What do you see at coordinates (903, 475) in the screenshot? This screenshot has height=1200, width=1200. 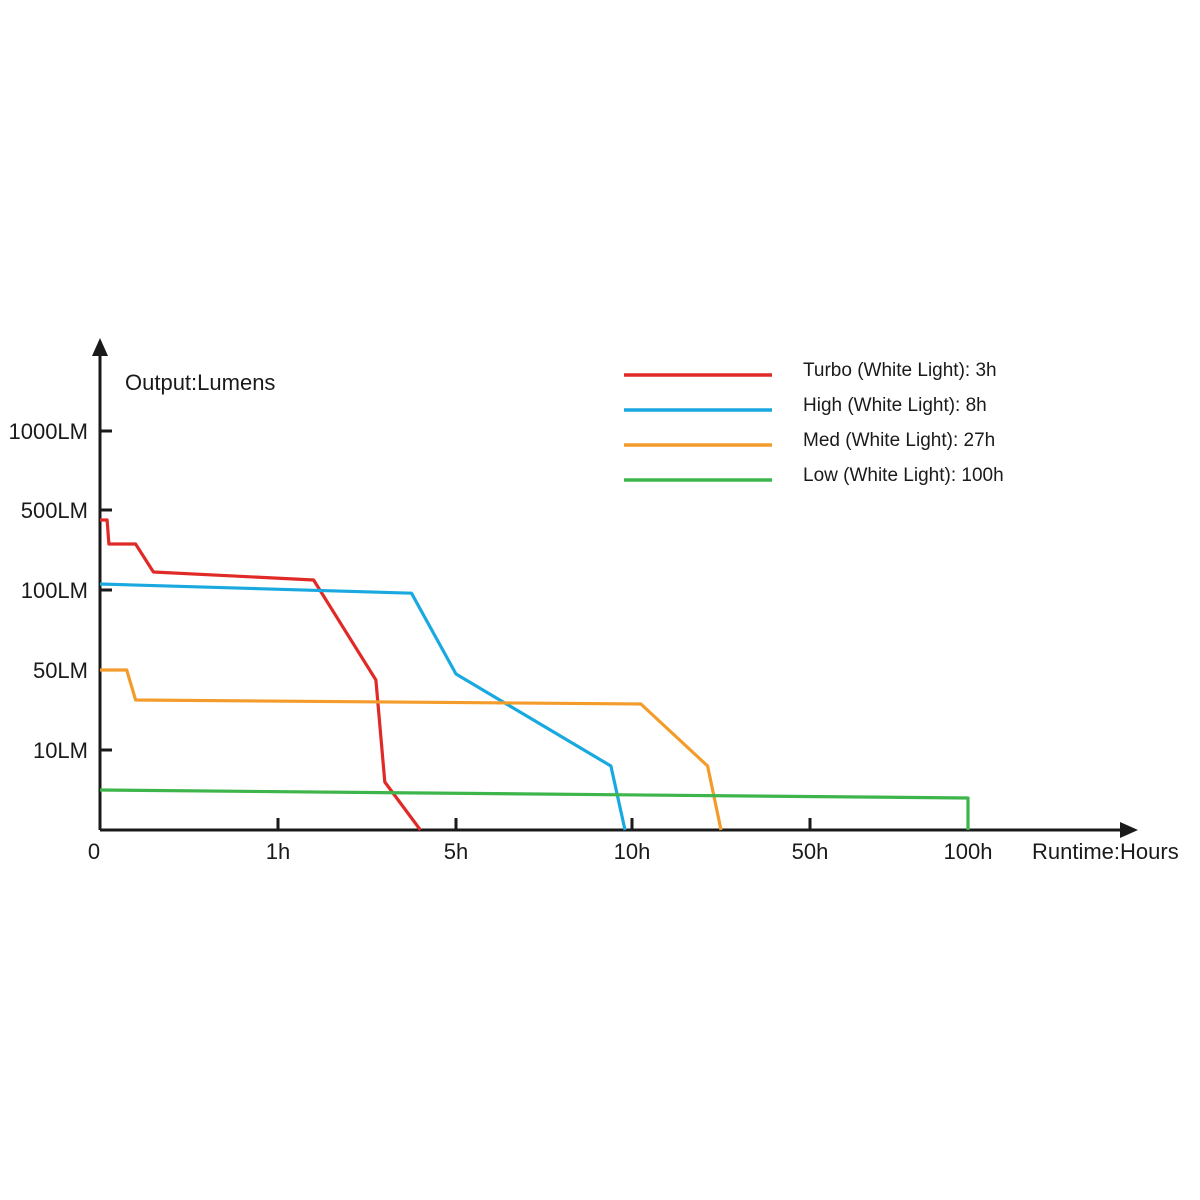 I see `legend-label: Low (White Light): 100h` at bounding box center [903, 475].